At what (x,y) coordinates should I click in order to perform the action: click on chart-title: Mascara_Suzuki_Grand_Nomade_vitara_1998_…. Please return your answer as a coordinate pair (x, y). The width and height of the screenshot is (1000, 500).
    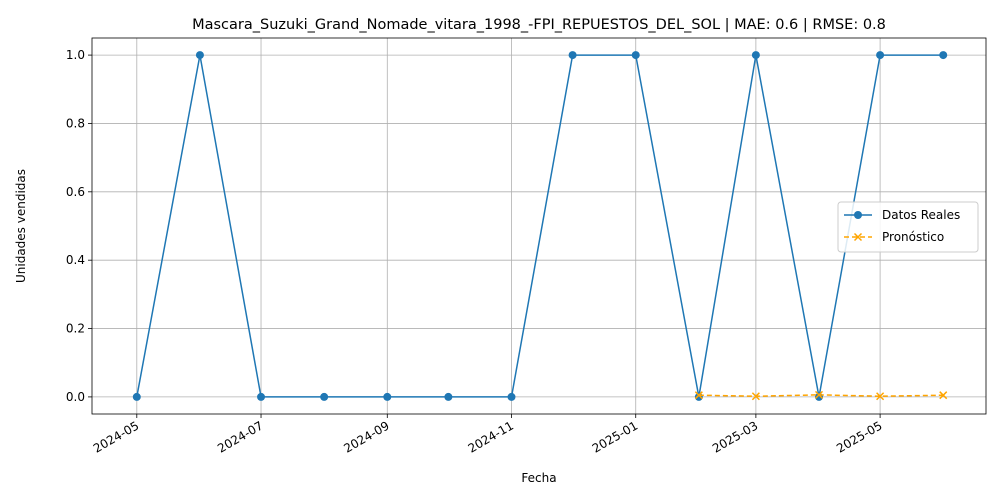
    Looking at the image, I should click on (539, 25).